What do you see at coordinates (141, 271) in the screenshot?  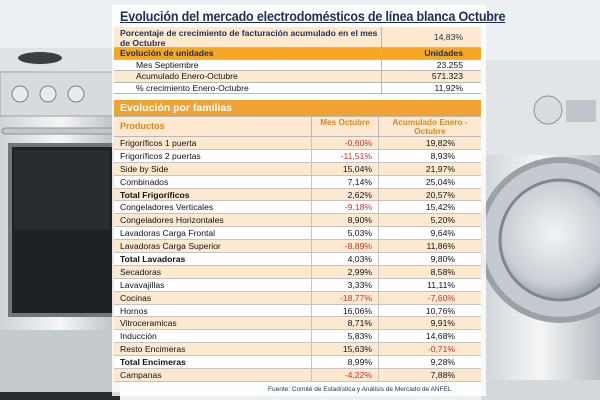 I see `product-cell: Secadoras` at bounding box center [141, 271].